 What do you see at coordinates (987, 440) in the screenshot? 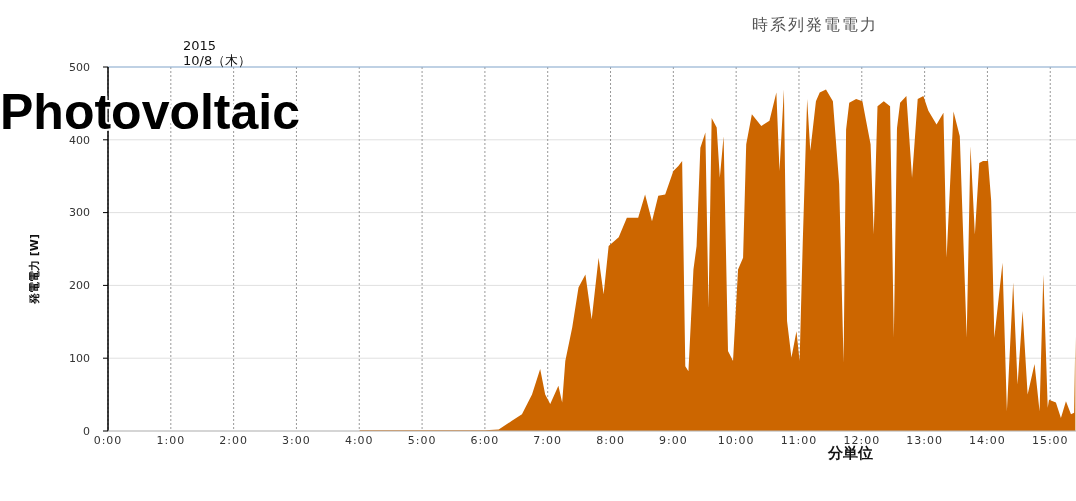
I see `x-tick-label: 14:00` at bounding box center [987, 440].